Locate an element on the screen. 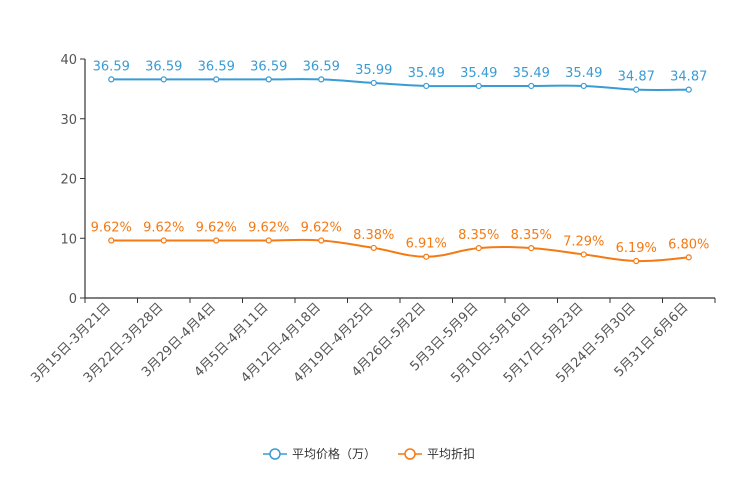 This screenshot has height=496, width=744. y-tick-label: 10 is located at coordinates (68, 239).